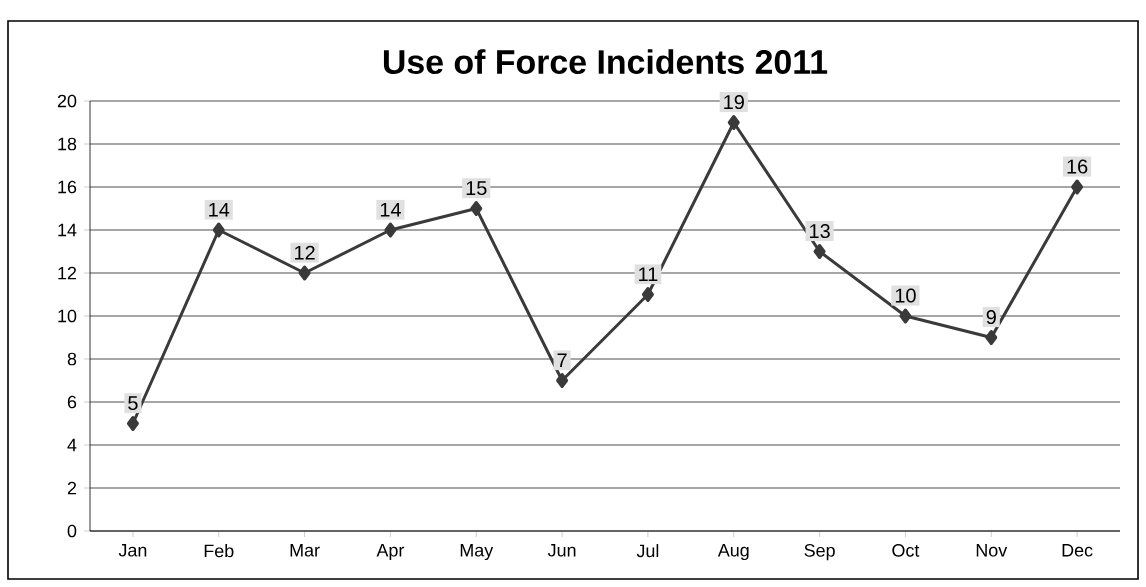 The image size is (1146, 587). What do you see at coordinates (905, 295) in the screenshot?
I see `data-label: 10` at bounding box center [905, 295].